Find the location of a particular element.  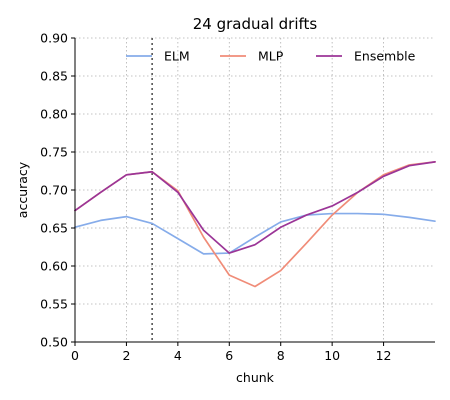

y-tick-label: 0.80 is located at coordinates (54, 114).